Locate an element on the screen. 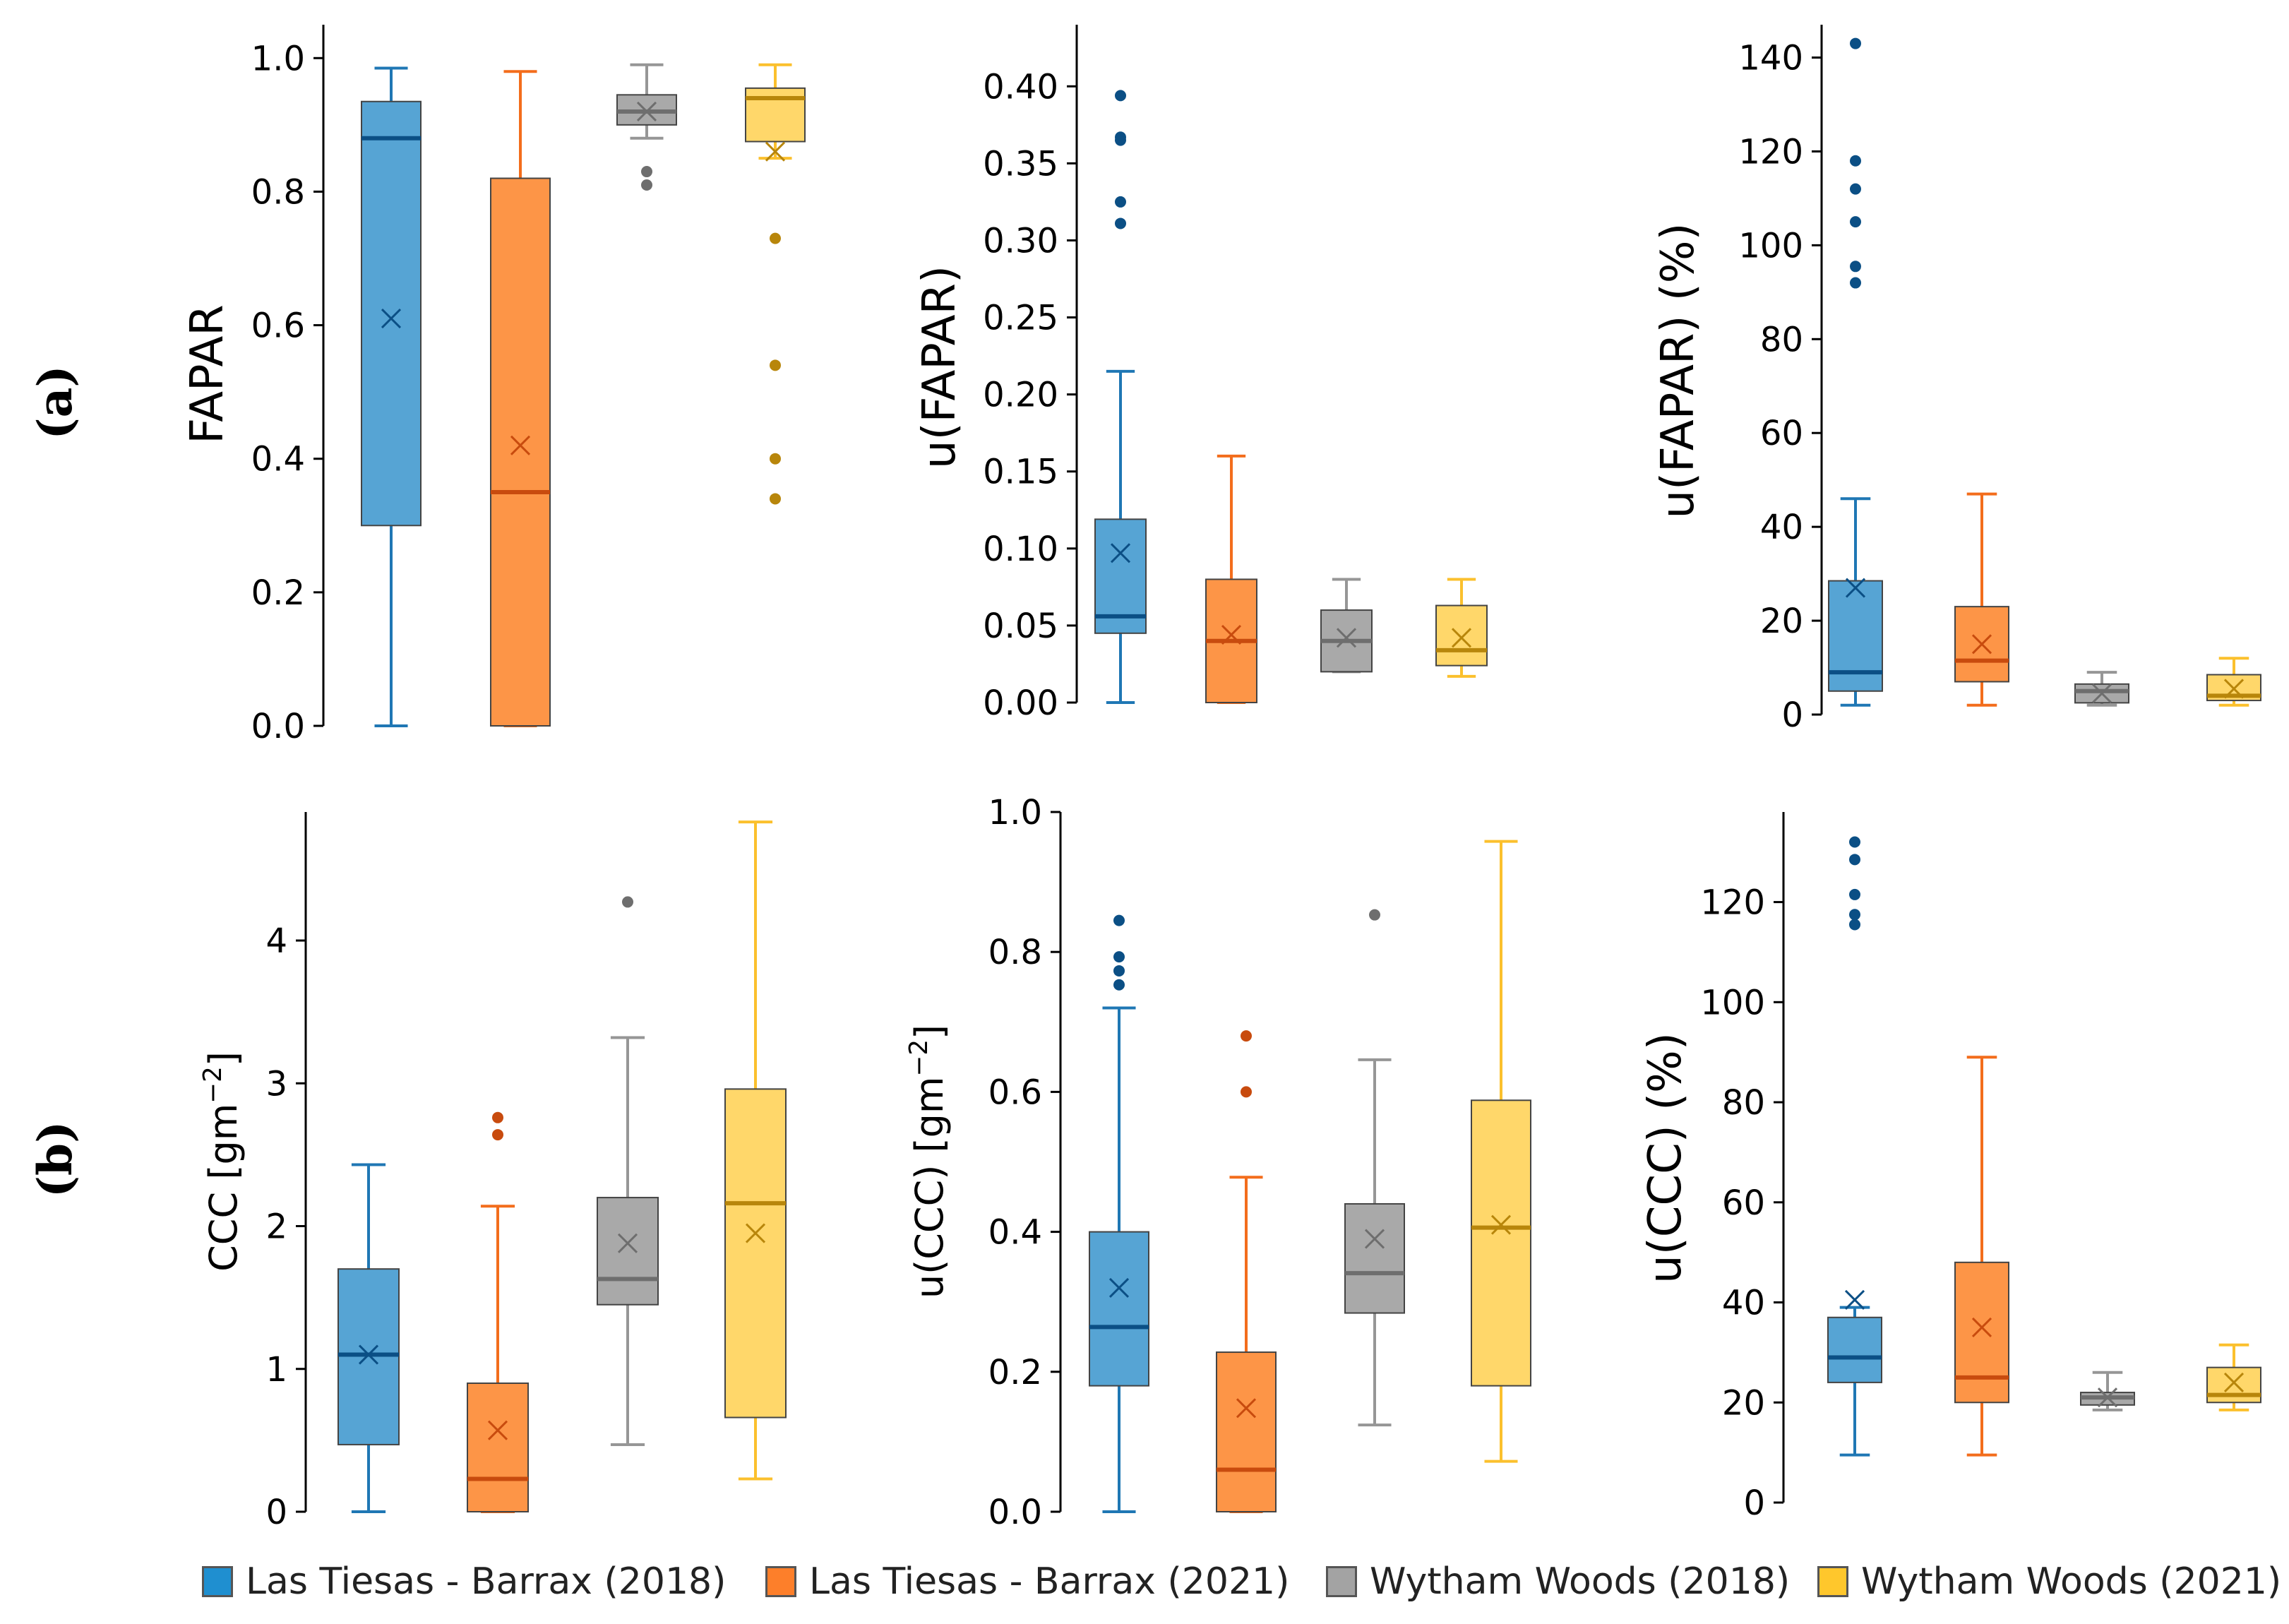  y-tick-label: 3 is located at coordinates (276, 1084).